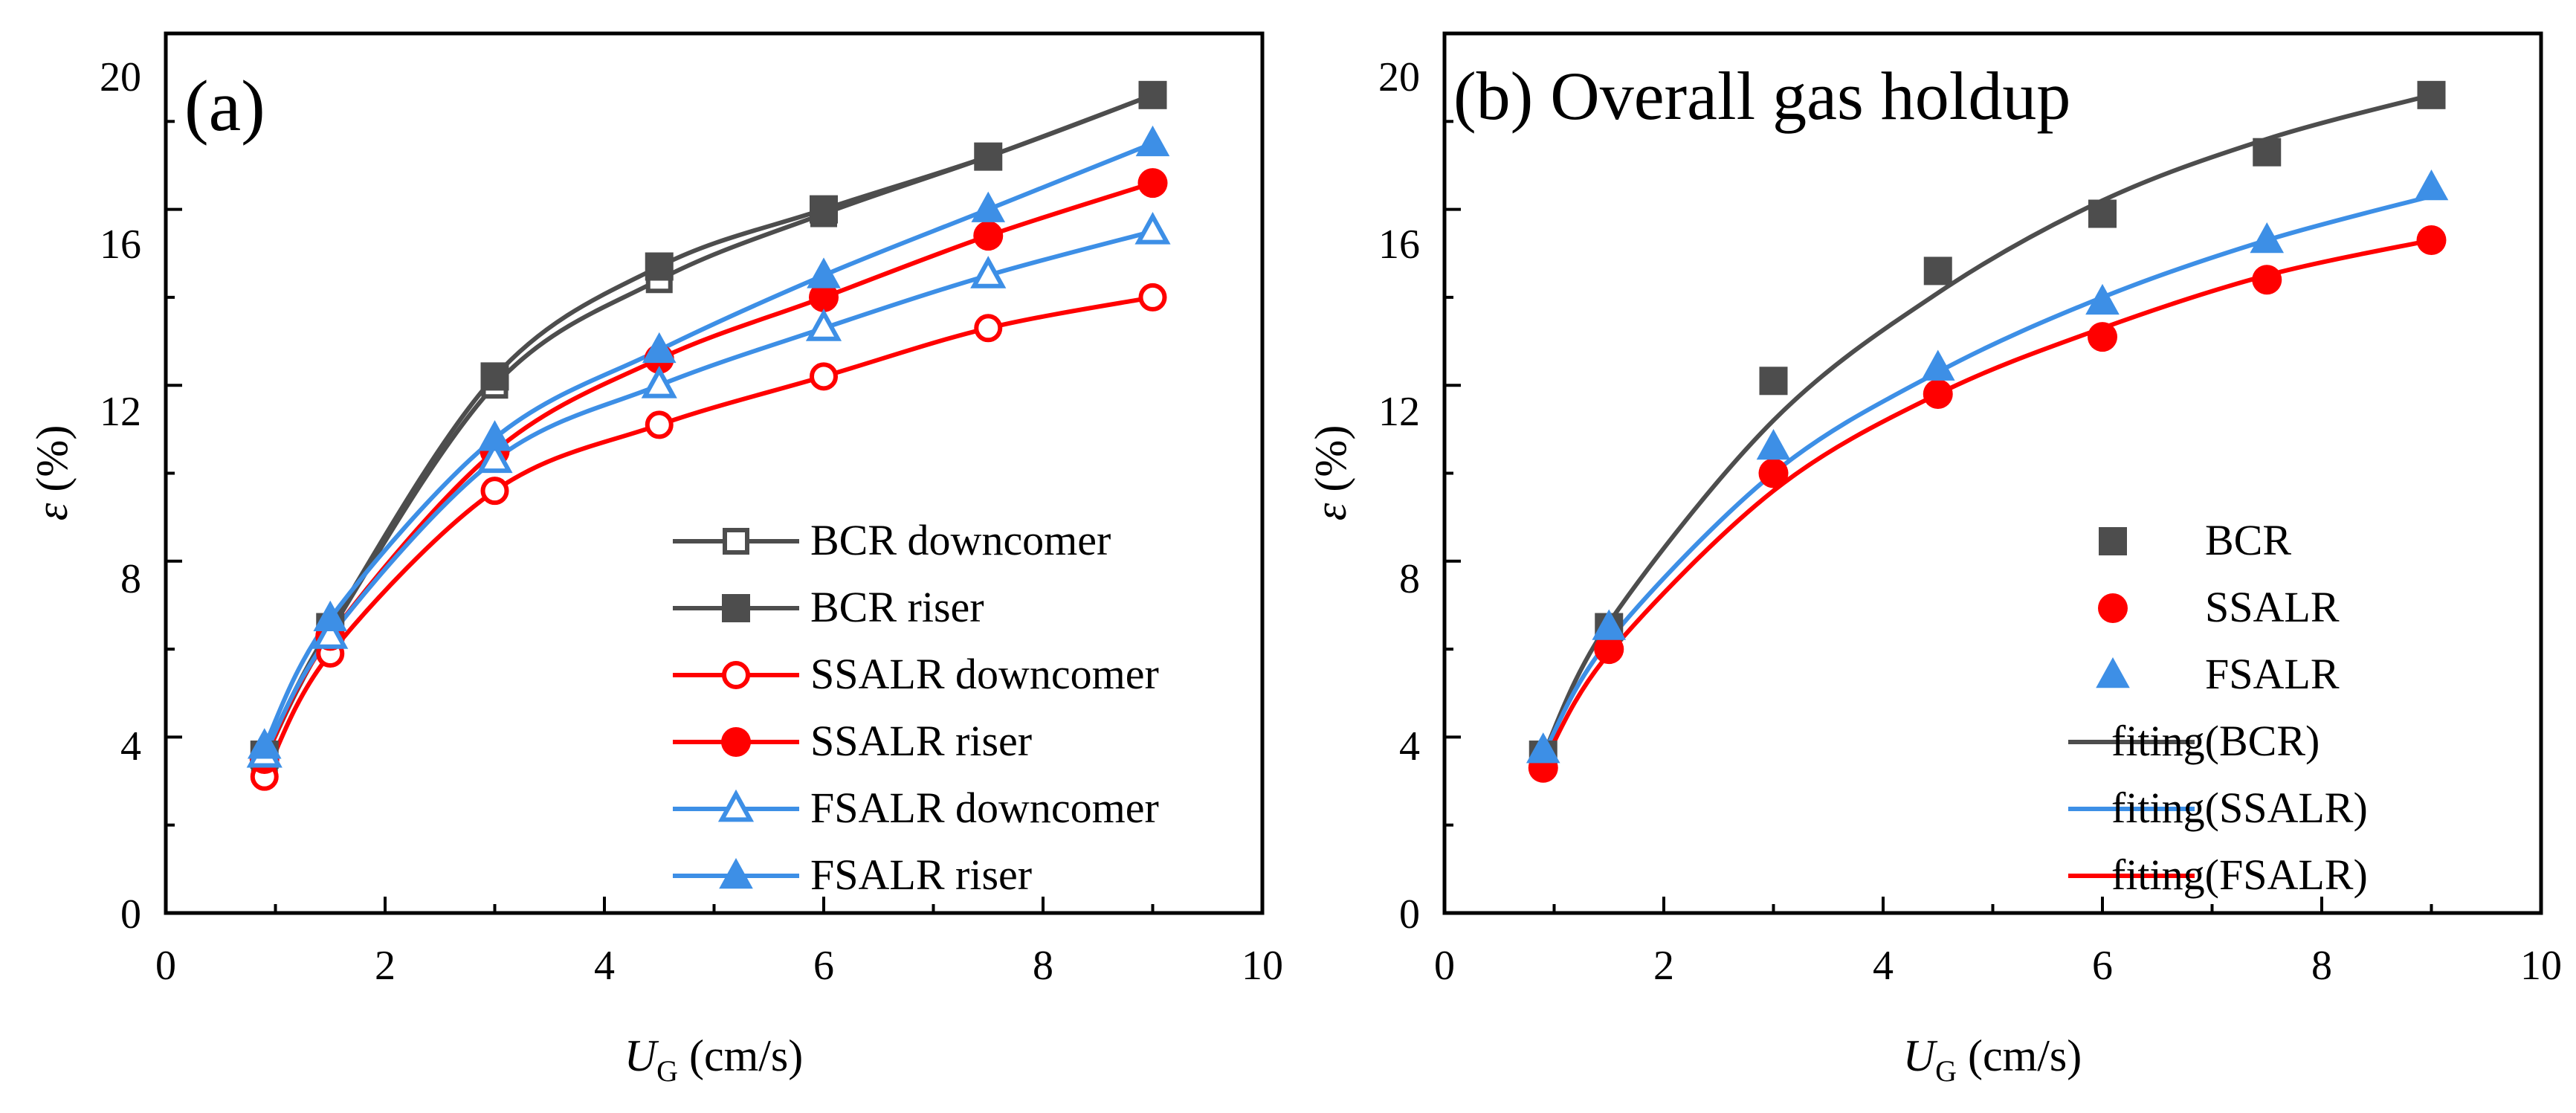  Describe the element at coordinates (2215, 741) in the screenshot. I see `legend-label: fiting(BCR)` at that location.